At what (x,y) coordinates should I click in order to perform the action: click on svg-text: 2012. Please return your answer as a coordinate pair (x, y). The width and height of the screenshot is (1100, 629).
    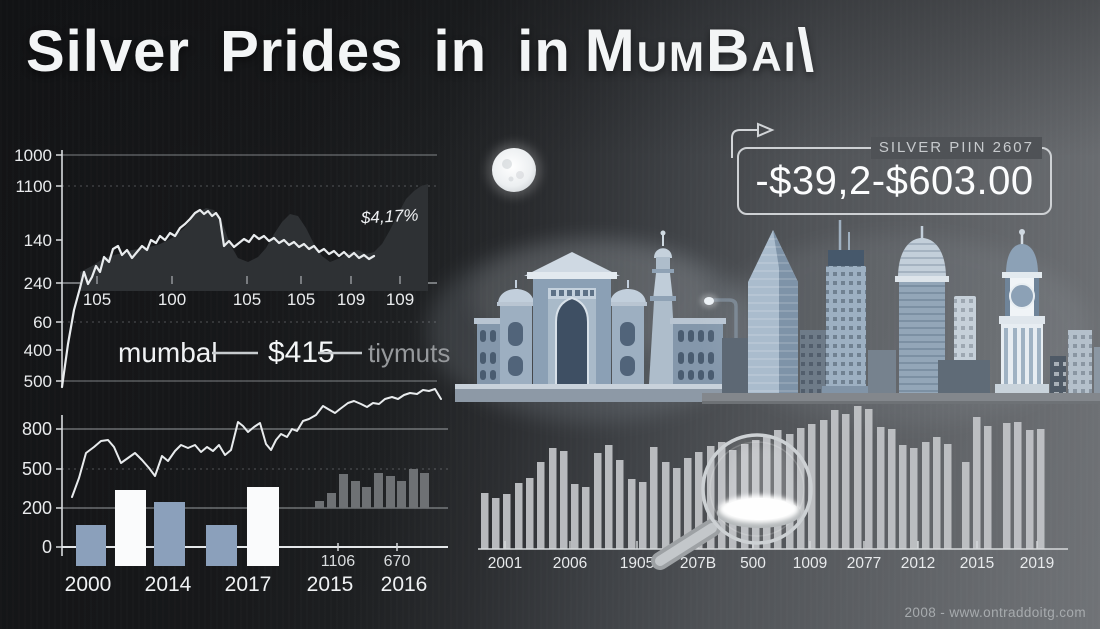
    Looking at the image, I should click on (918, 563).